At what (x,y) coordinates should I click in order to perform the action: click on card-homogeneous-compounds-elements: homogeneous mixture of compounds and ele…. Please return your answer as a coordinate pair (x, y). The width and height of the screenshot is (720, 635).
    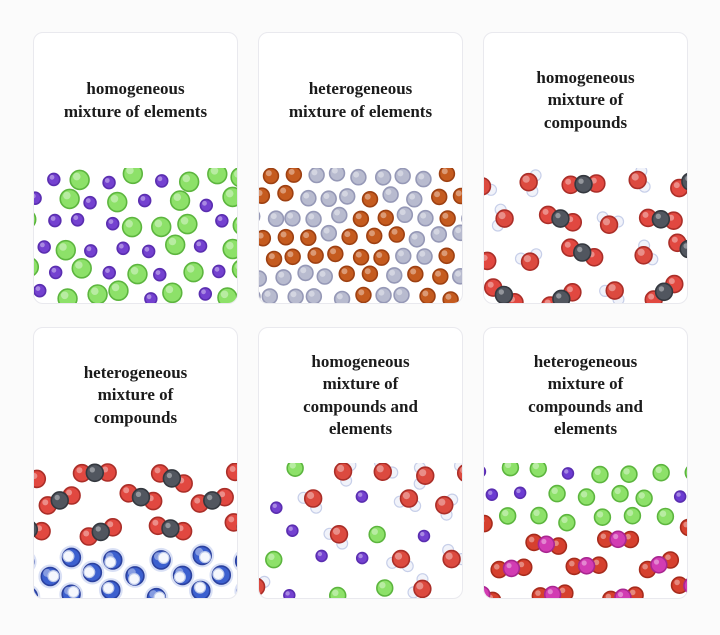
    Looking at the image, I should click on (360, 463).